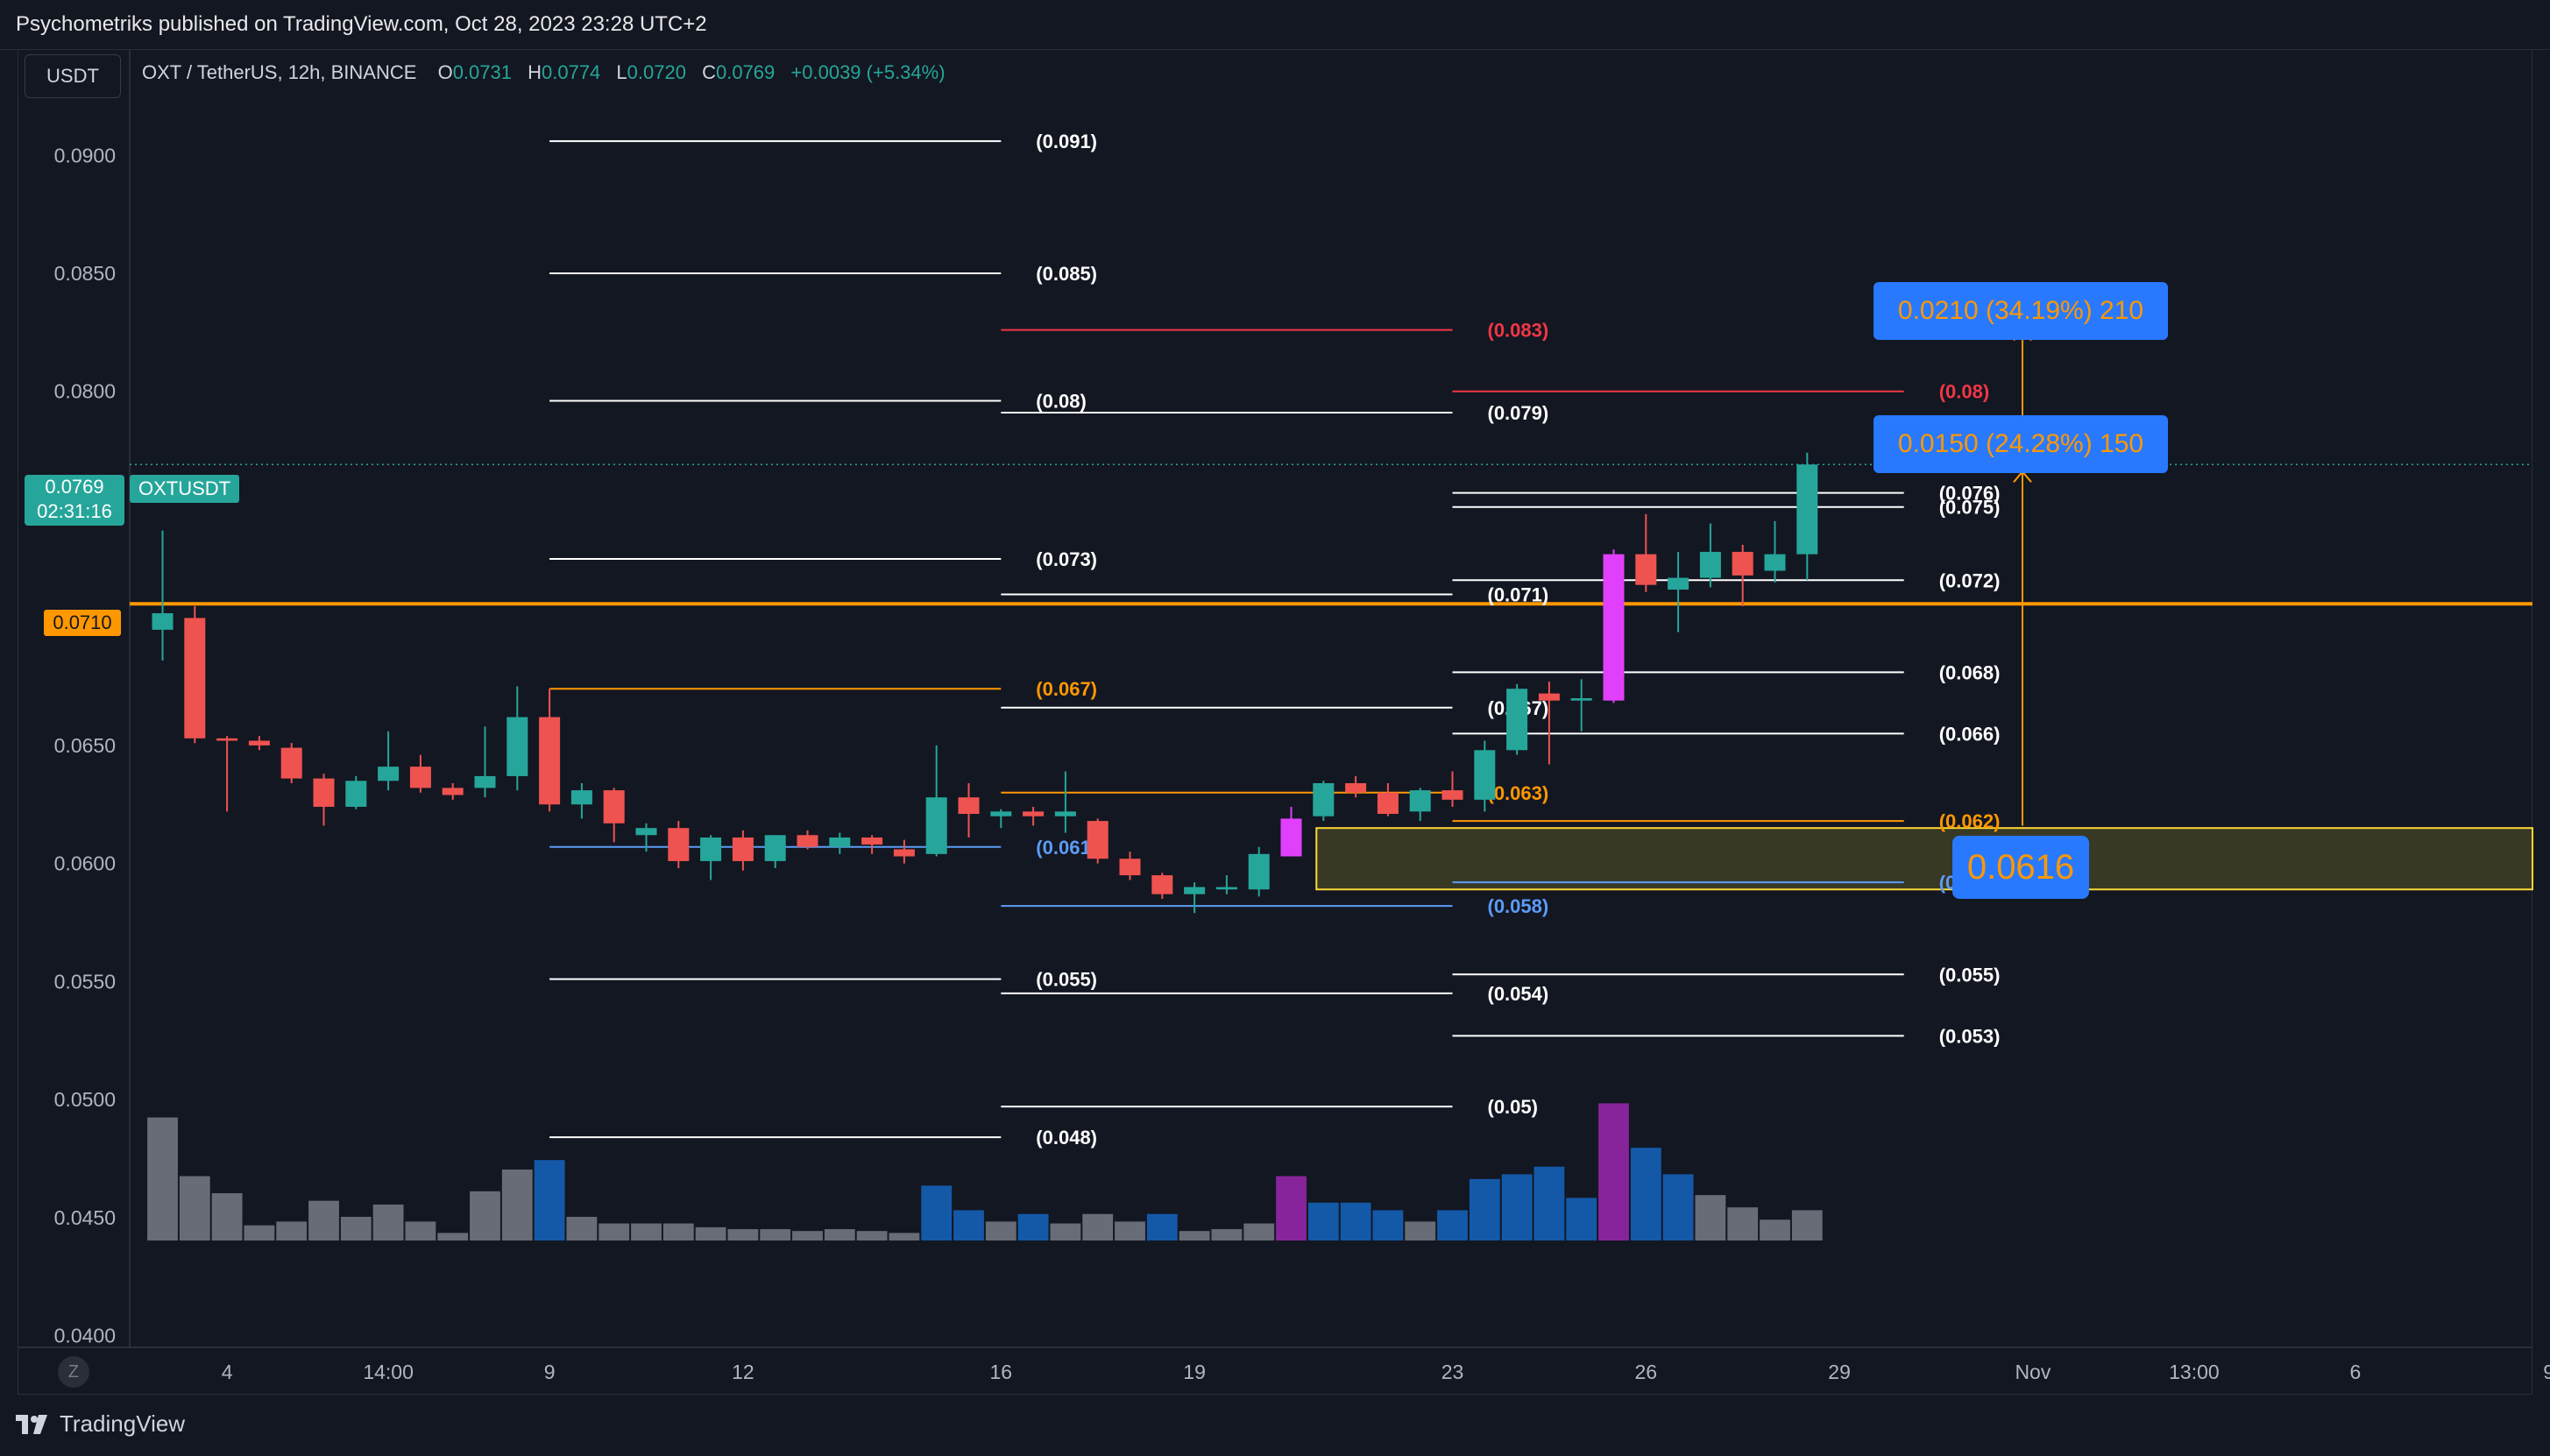  Describe the element at coordinates (868, 72) in the screenshot. I see `change-value: +0.0039 (+5.34%)` at that location.